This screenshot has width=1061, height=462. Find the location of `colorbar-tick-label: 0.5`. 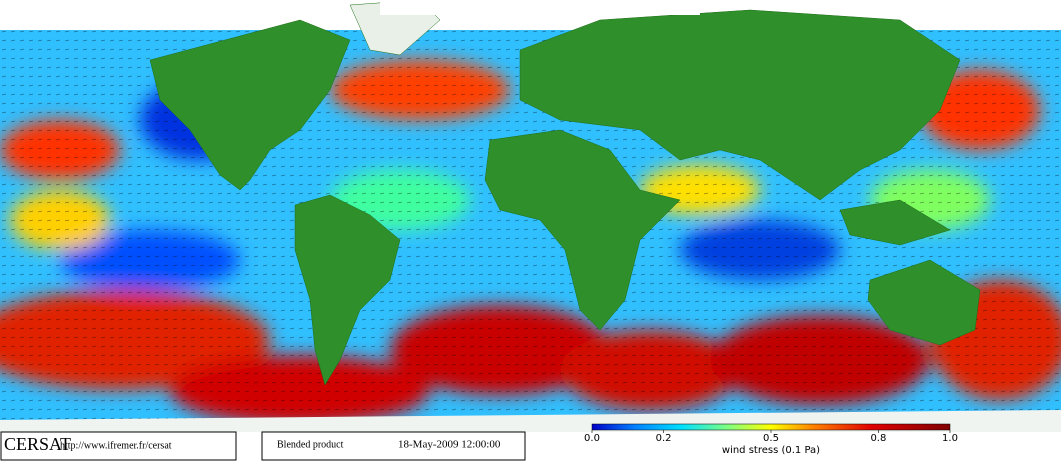

colorbar-tick-label: 0.5 is located at coordinates (771, 438).